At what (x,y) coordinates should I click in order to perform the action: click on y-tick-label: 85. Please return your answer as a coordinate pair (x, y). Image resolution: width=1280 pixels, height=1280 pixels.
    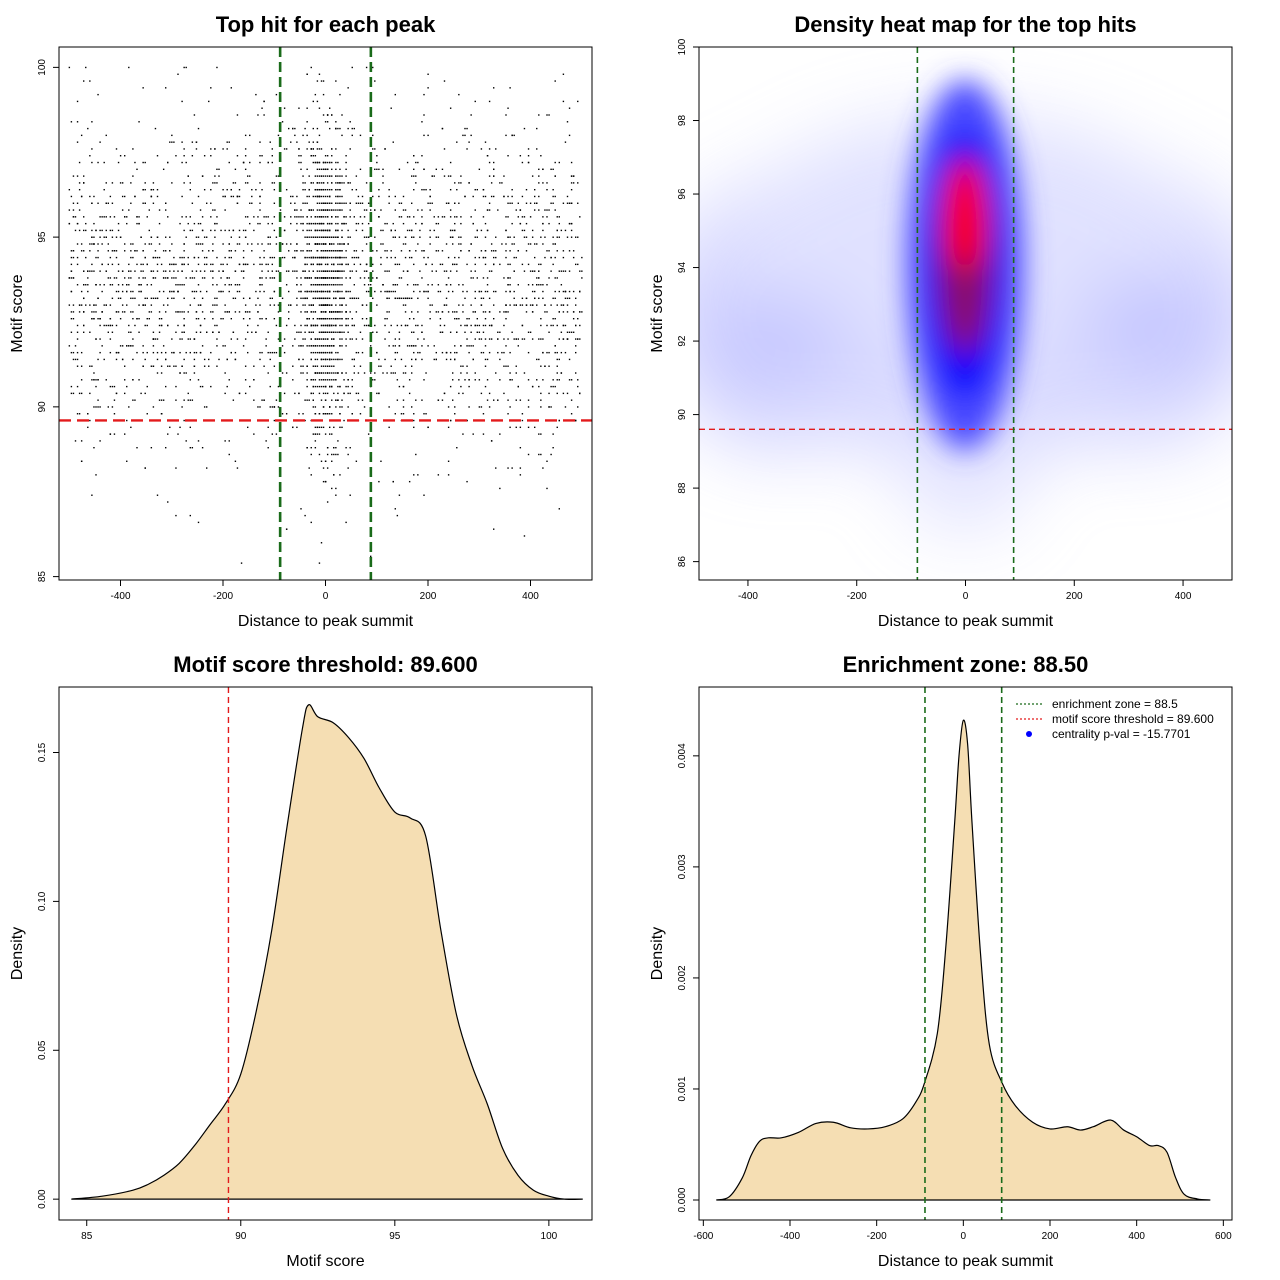
    Looking at the image, I should click on (42, 577).